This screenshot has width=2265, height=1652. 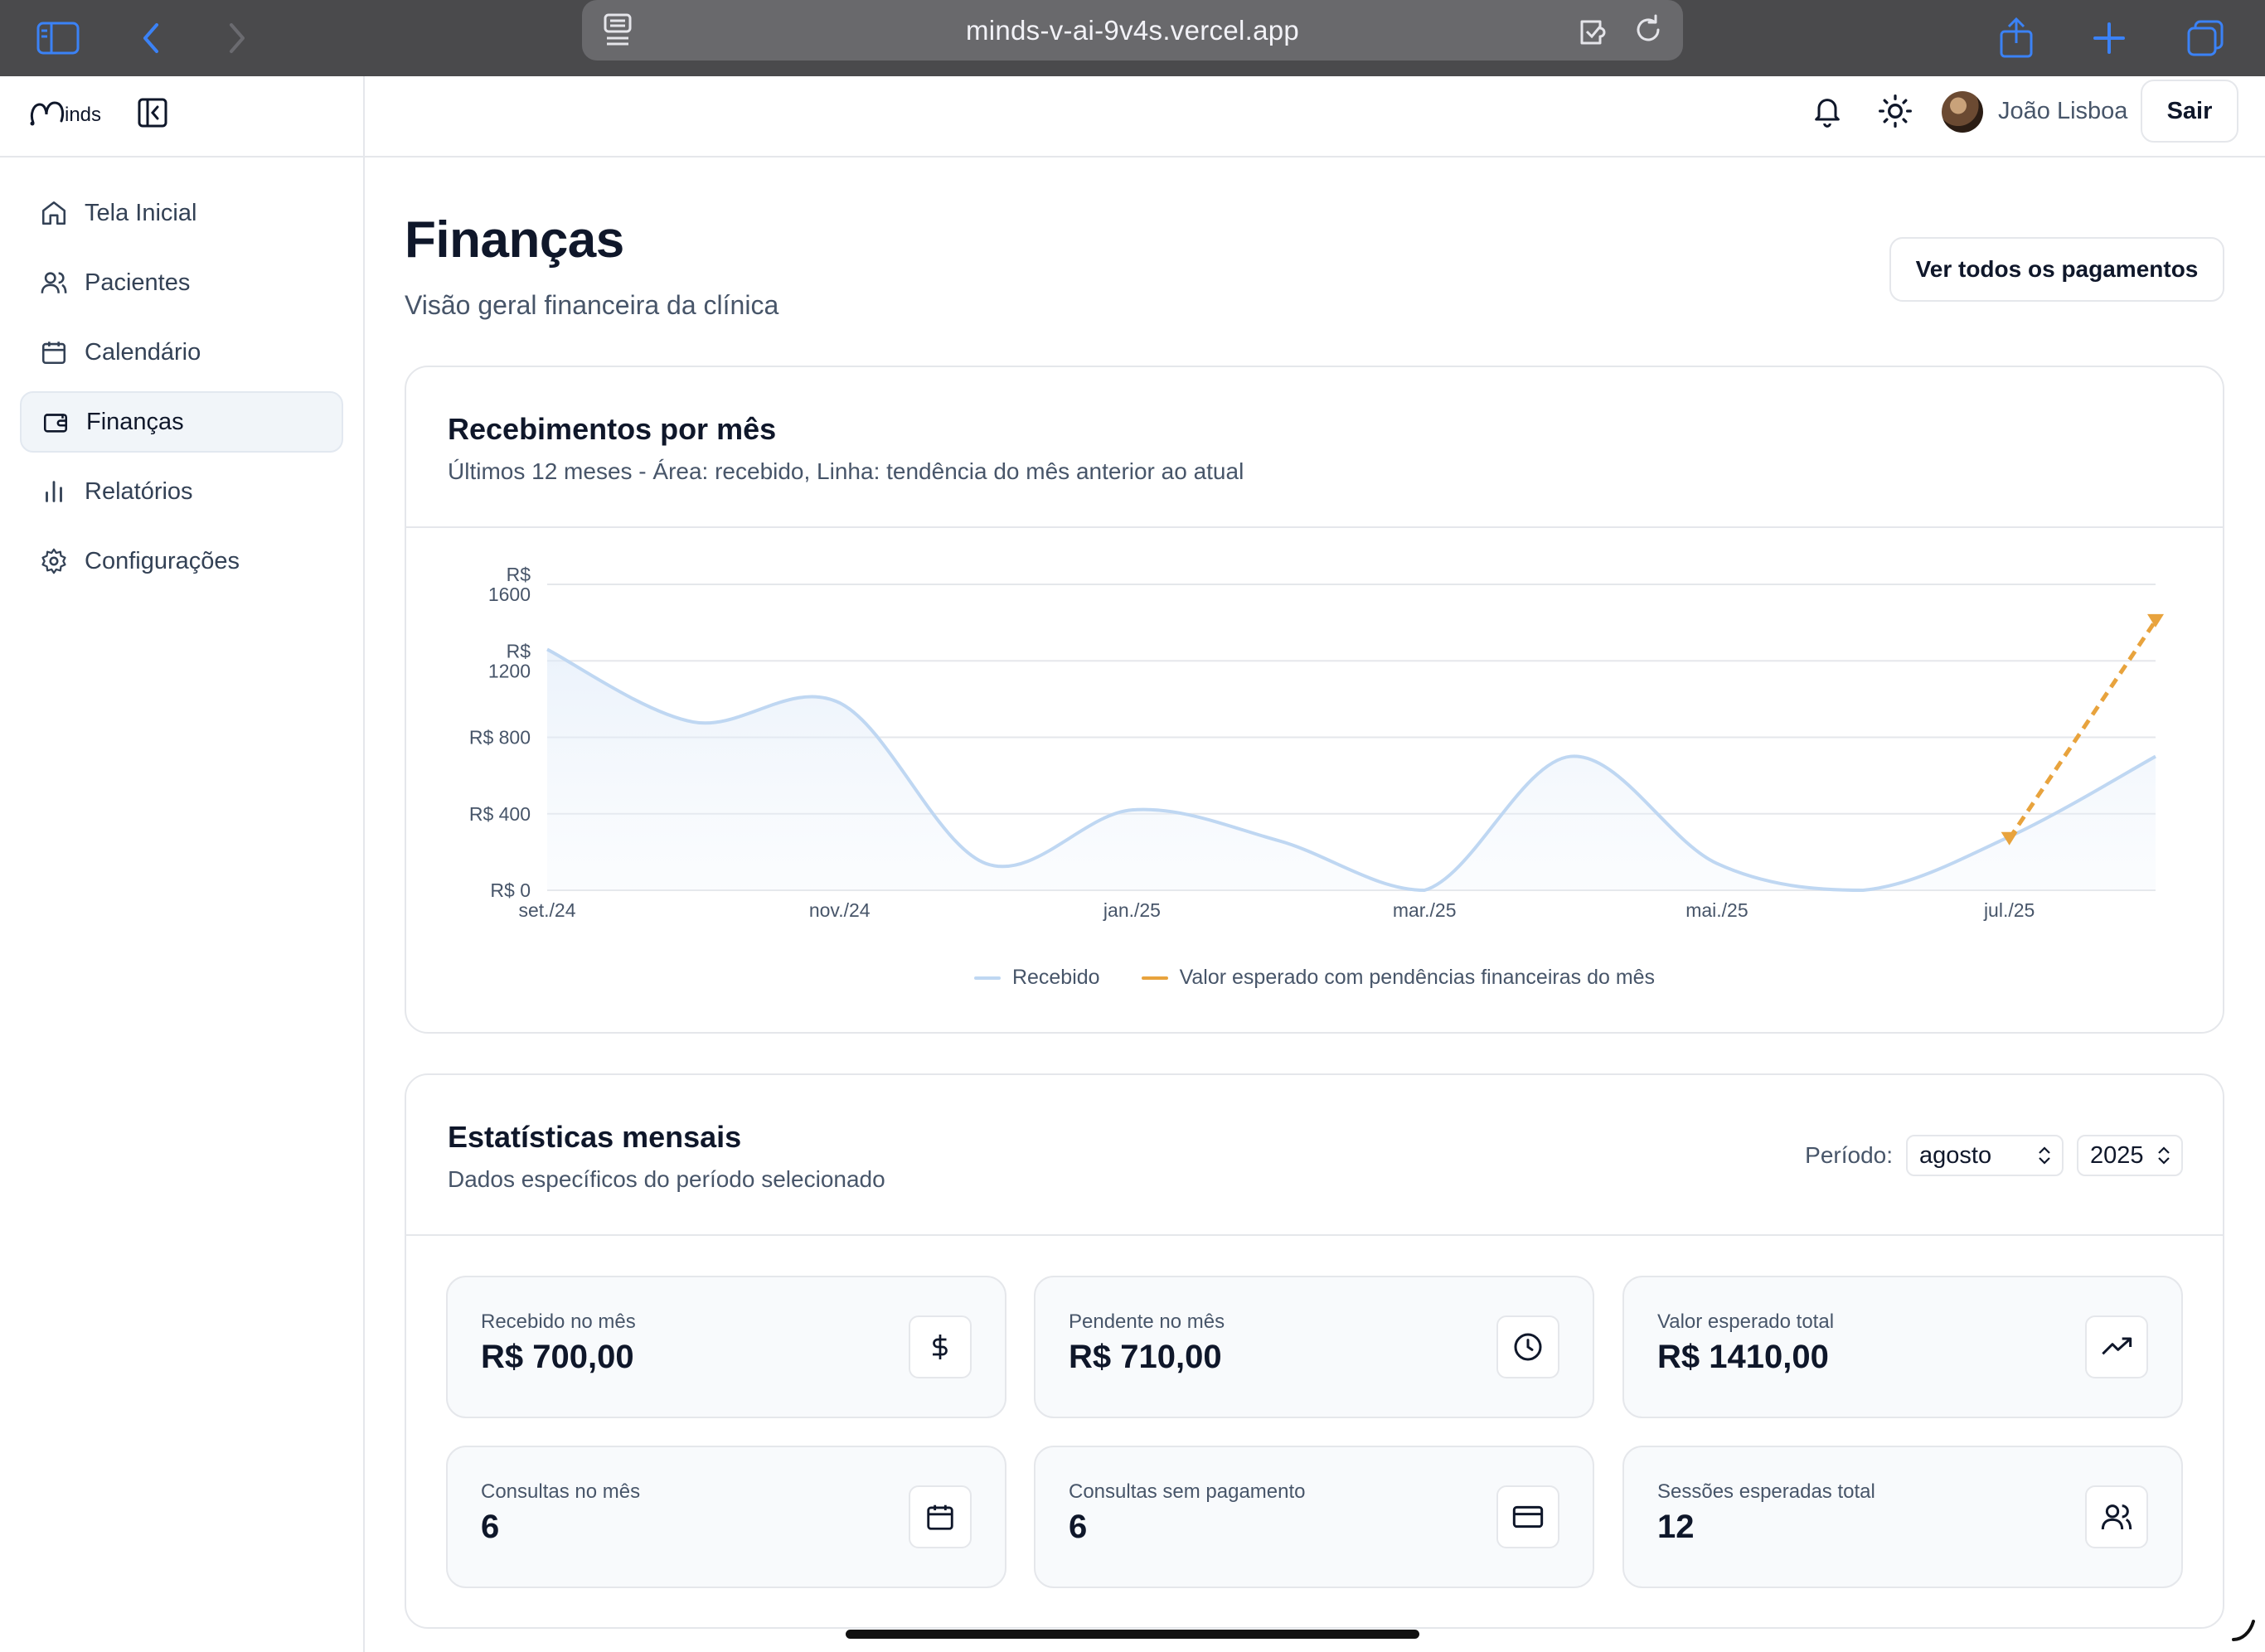 I want to click on month-select: agosto, so click(x=1985, y=1155).